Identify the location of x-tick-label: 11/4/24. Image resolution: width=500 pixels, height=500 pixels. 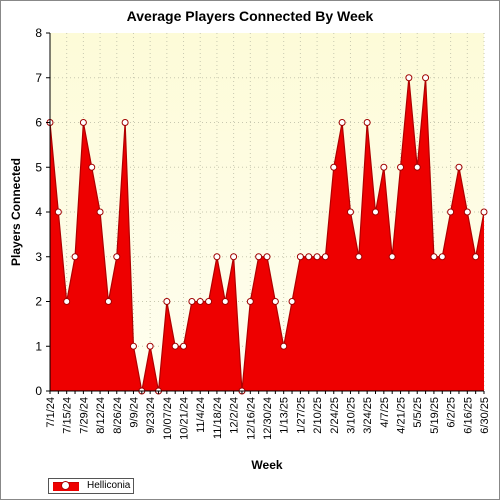
(201, 415).